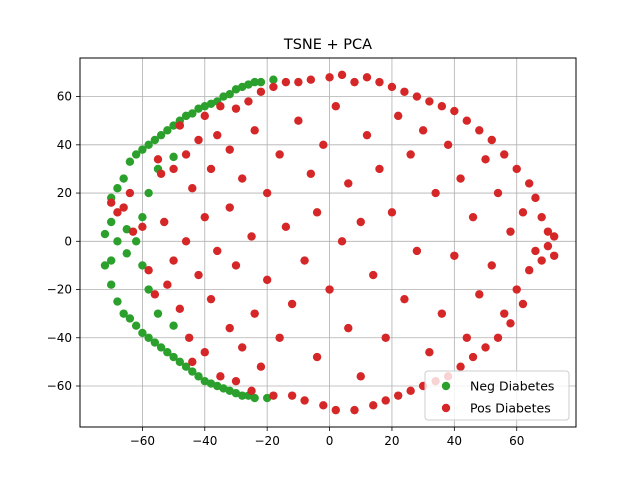 Image resolution: width=640 pixels, height=480 pixels. I want to click on y-tick-label: 60, so click(64, 97).